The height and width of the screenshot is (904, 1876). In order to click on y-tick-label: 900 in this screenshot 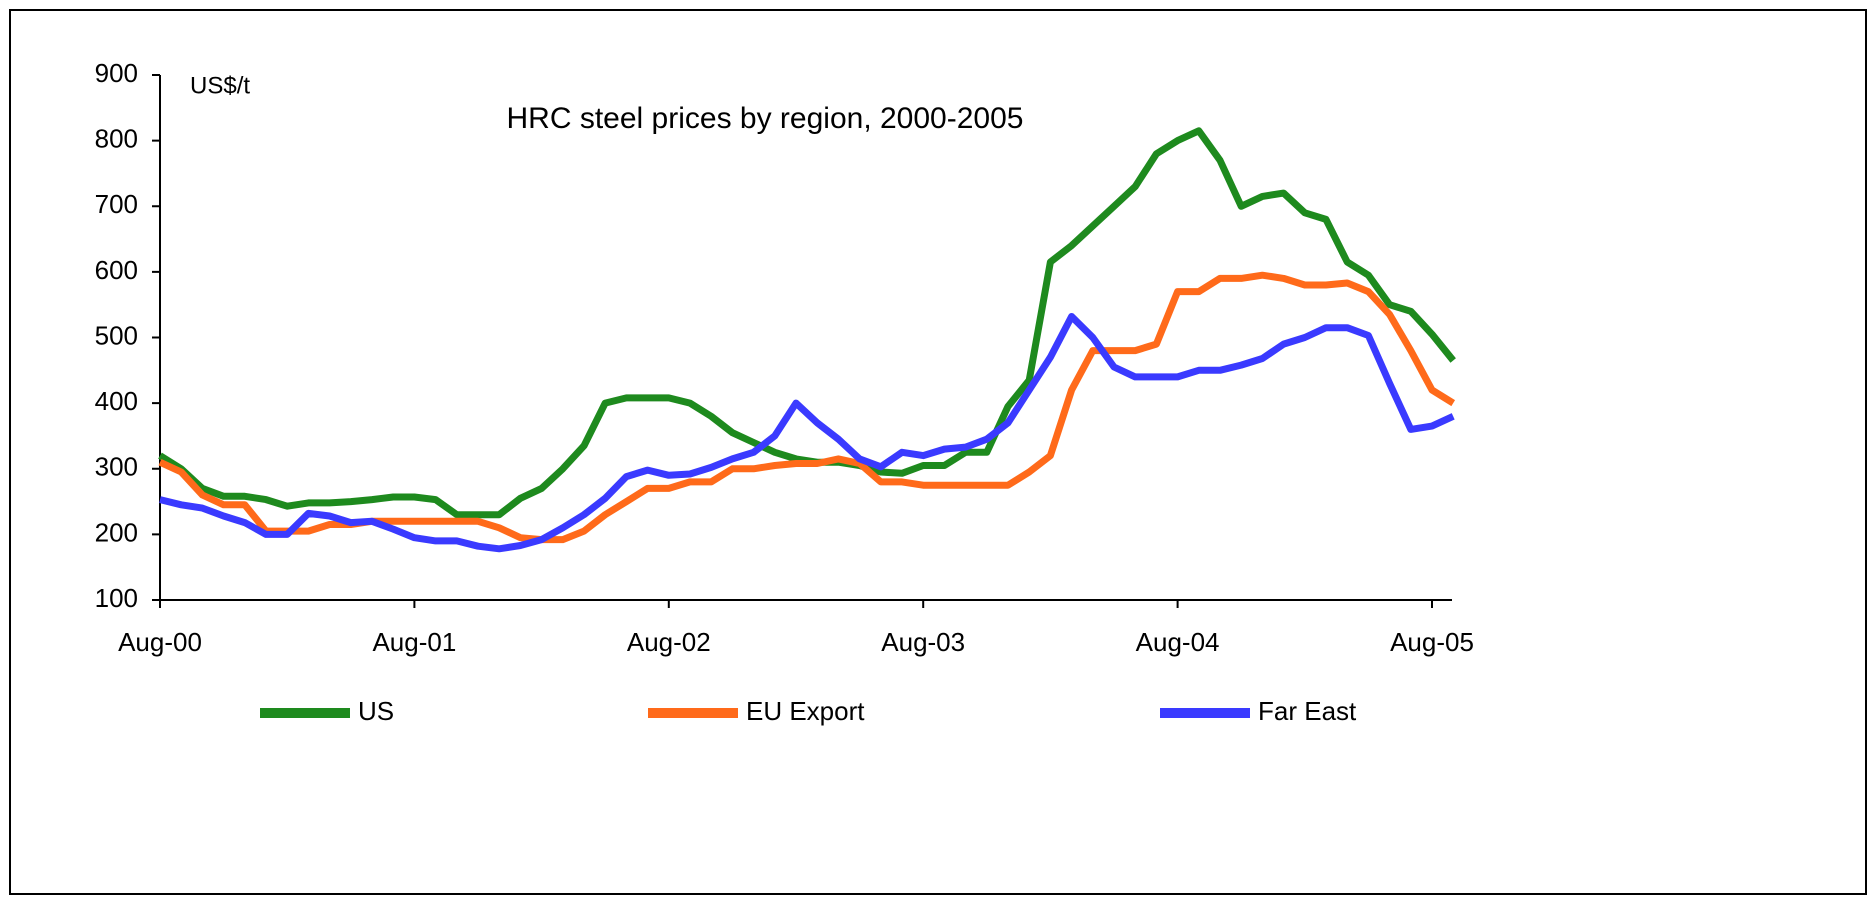, I will do `click(116, 73)`.